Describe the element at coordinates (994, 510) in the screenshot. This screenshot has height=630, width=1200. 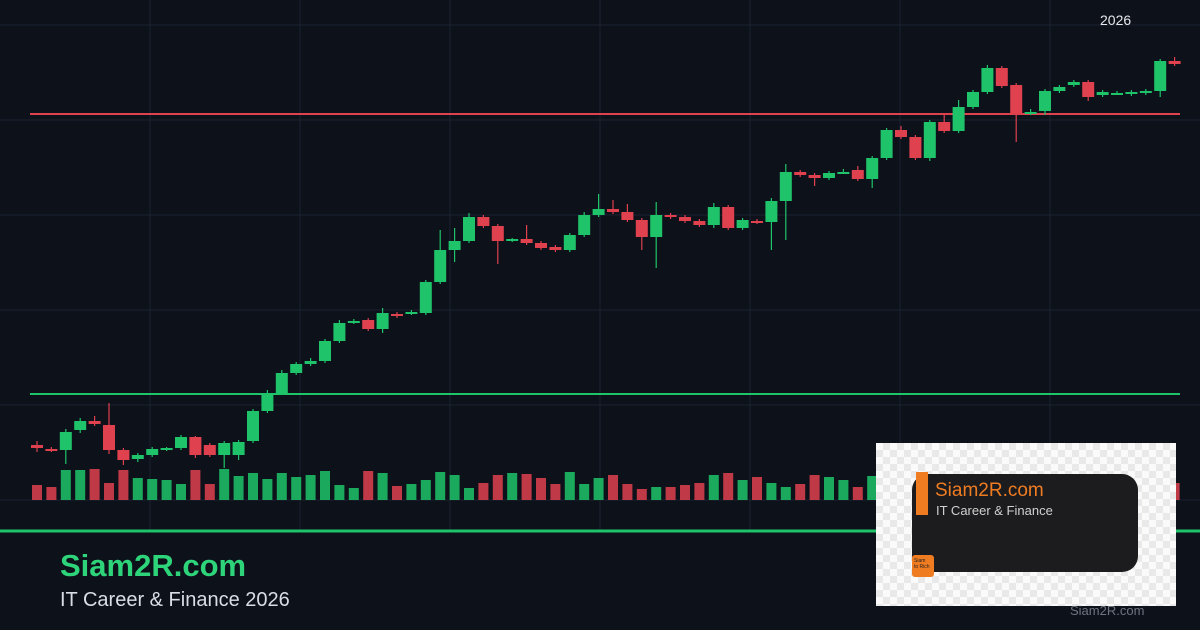
I see `logo-subtitle: IT Career & Finance` at that location.